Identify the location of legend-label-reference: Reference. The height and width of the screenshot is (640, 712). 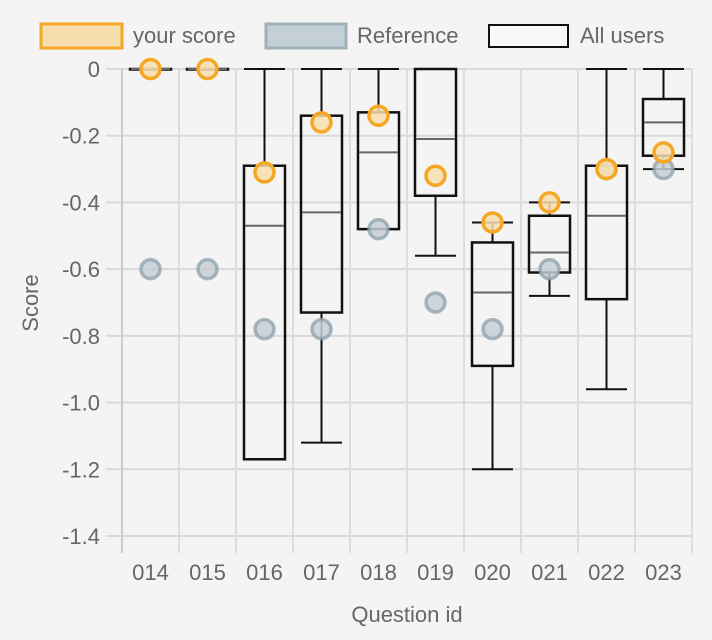
(408, 35).